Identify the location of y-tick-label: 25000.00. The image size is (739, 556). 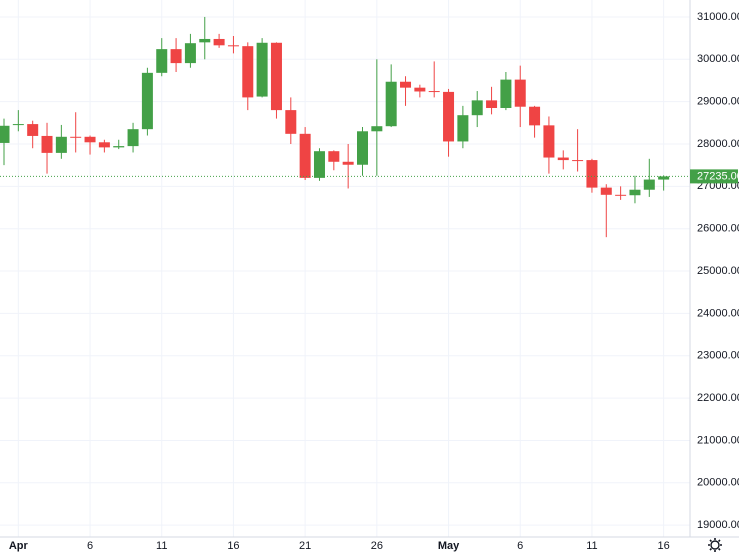
(718, 271).